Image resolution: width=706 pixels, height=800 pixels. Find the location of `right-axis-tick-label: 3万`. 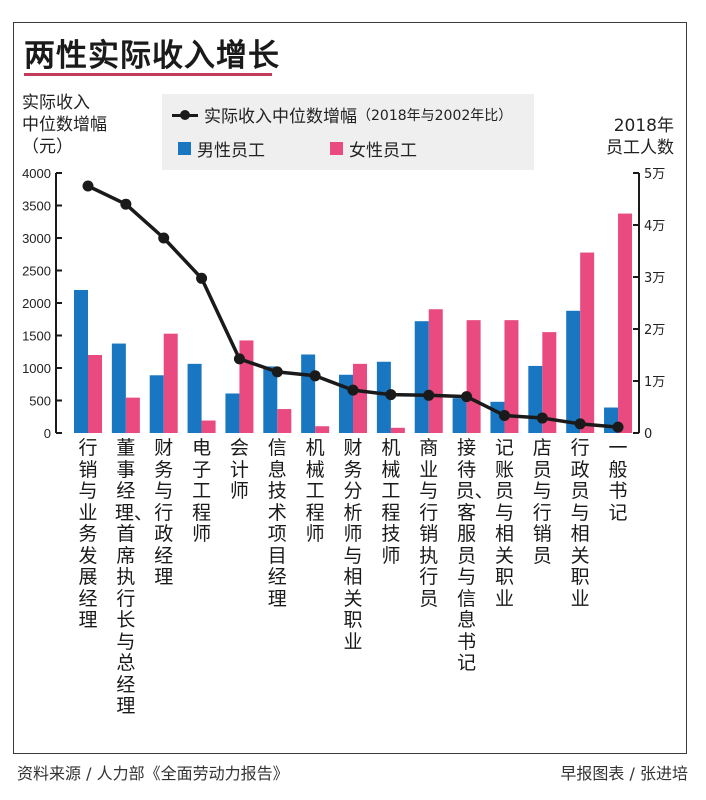

right-axis-tick-label: 3万 is located at coordinates (654, 278).